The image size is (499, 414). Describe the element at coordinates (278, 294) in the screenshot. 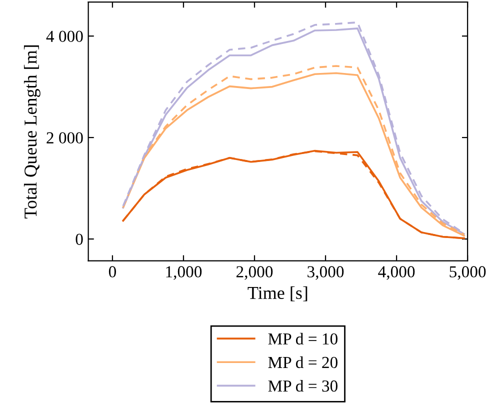

I see `x-axis-title: Time [s]` at that location.